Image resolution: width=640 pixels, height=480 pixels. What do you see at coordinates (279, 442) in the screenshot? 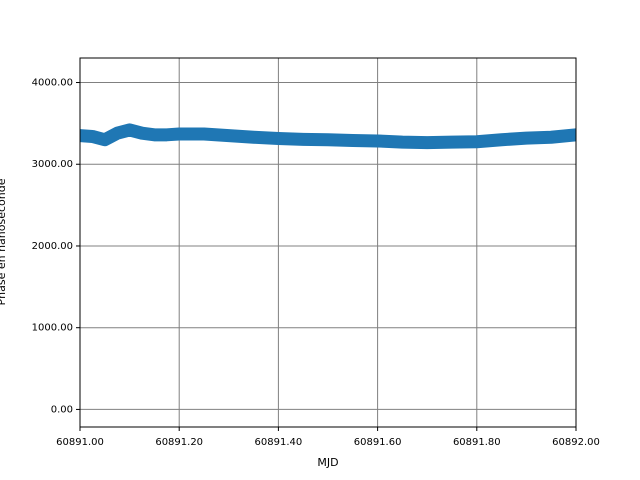
I see `x-tick-label: 60891.40` at bounding box center [279, 442].